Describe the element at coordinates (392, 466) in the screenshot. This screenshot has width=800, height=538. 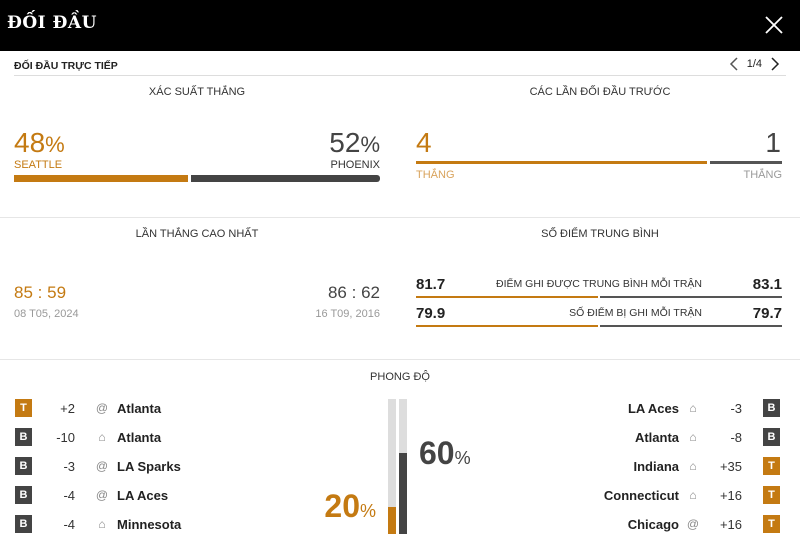
I see `form-left-track` at that location.